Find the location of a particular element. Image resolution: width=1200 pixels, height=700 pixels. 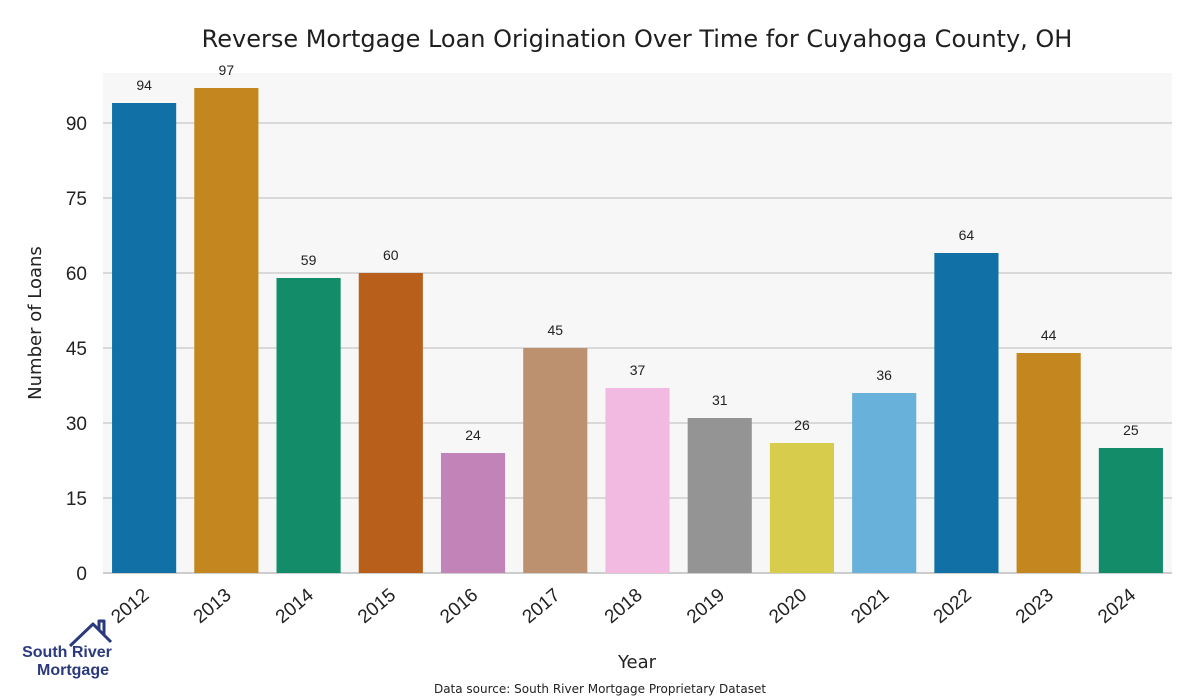

x-tick-label-2022: 2022 is located at coordinates (953, 606).